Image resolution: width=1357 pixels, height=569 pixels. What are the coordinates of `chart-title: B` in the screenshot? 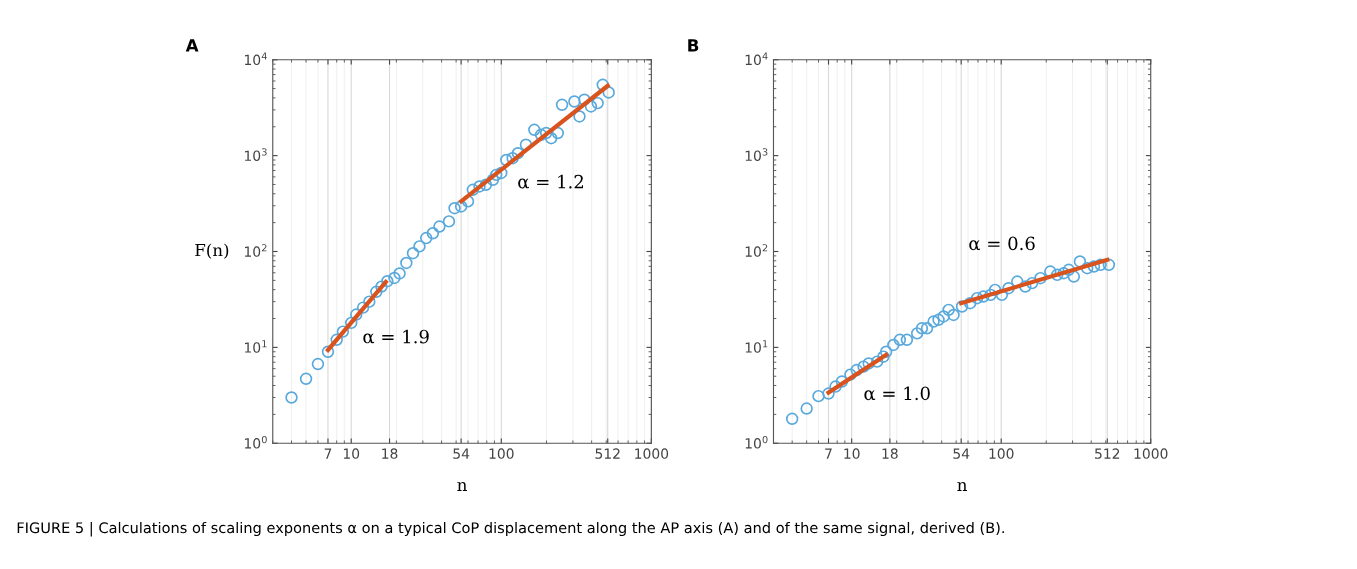 It's located at (693, 45).